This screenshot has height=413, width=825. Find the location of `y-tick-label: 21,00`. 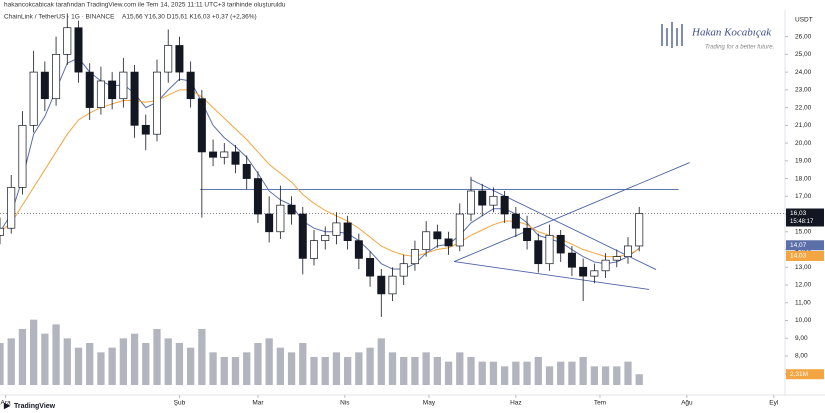

y-tick-label: 21,00 is located at coordinates (803, 125).